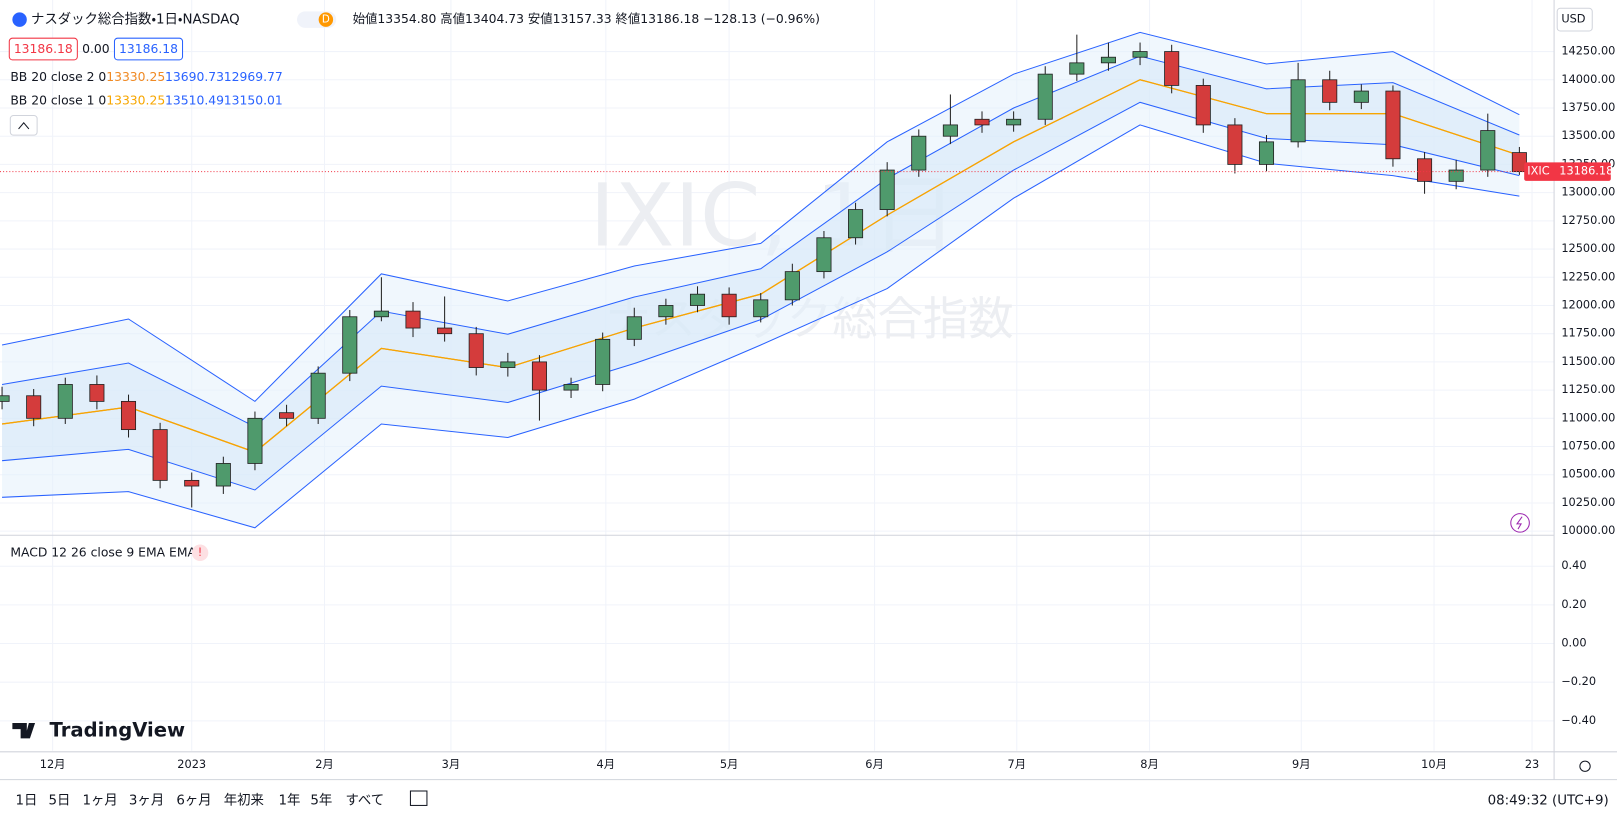  What do you see at coordinates (24, 730) in the screenshot?
I see `brand-logo` at bounding box center [24, 730].